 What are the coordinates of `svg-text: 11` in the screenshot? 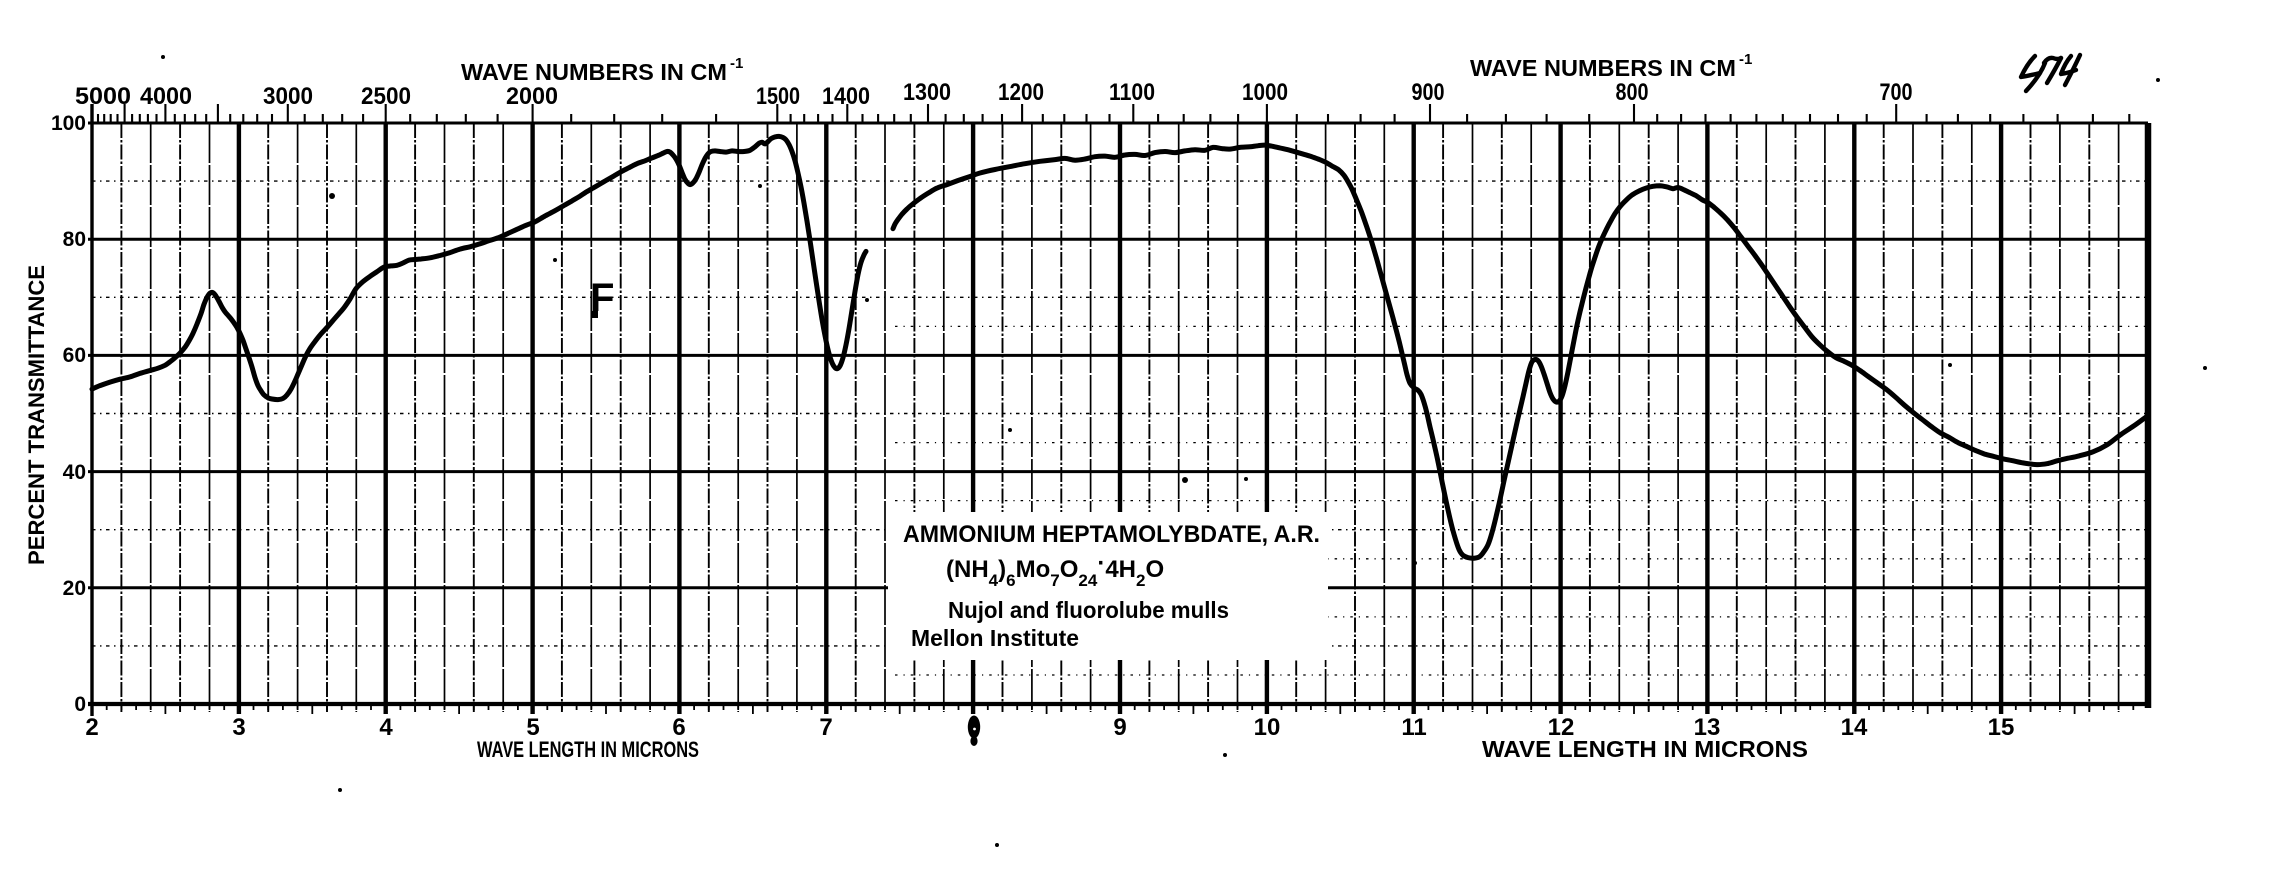 It's located at (1413, 727).